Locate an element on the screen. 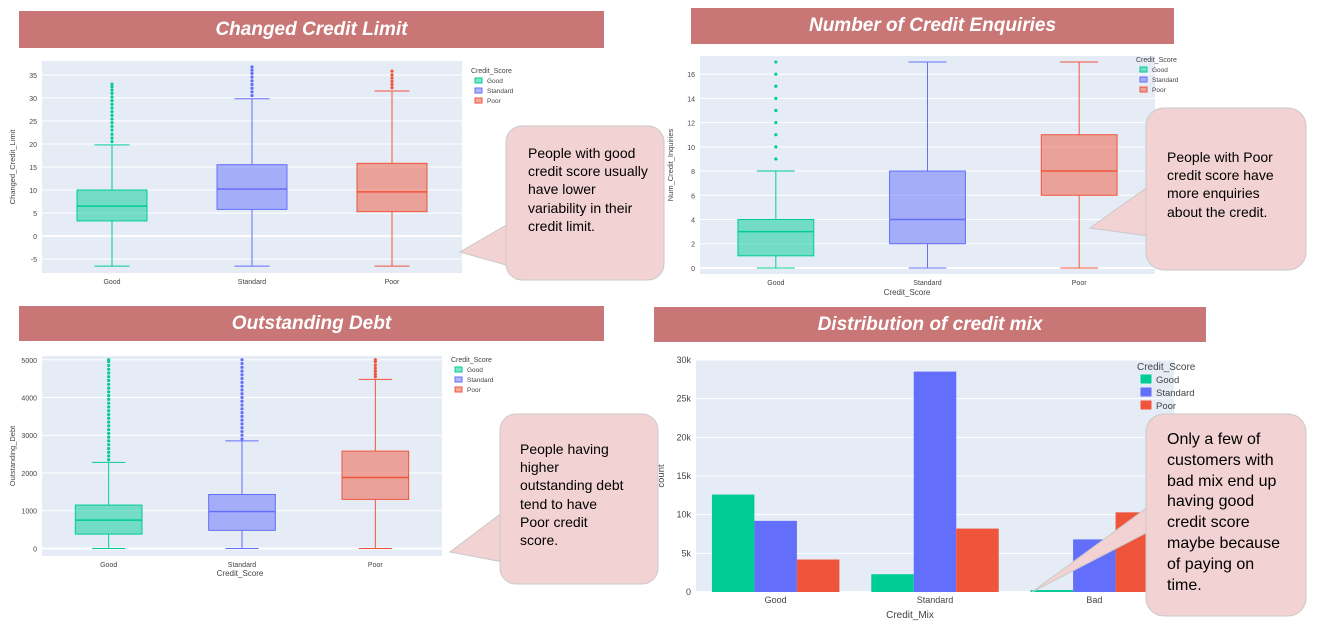  bar-standard-poor is located at coordinates (977, 560).